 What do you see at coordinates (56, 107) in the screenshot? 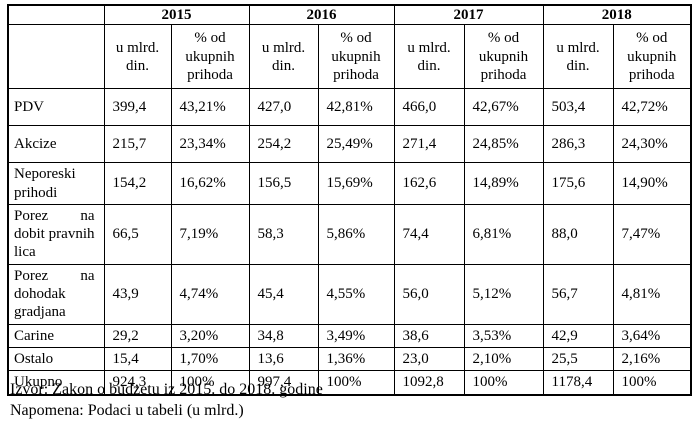
I see `row-label: PDV` at bounding box center [56, 107].